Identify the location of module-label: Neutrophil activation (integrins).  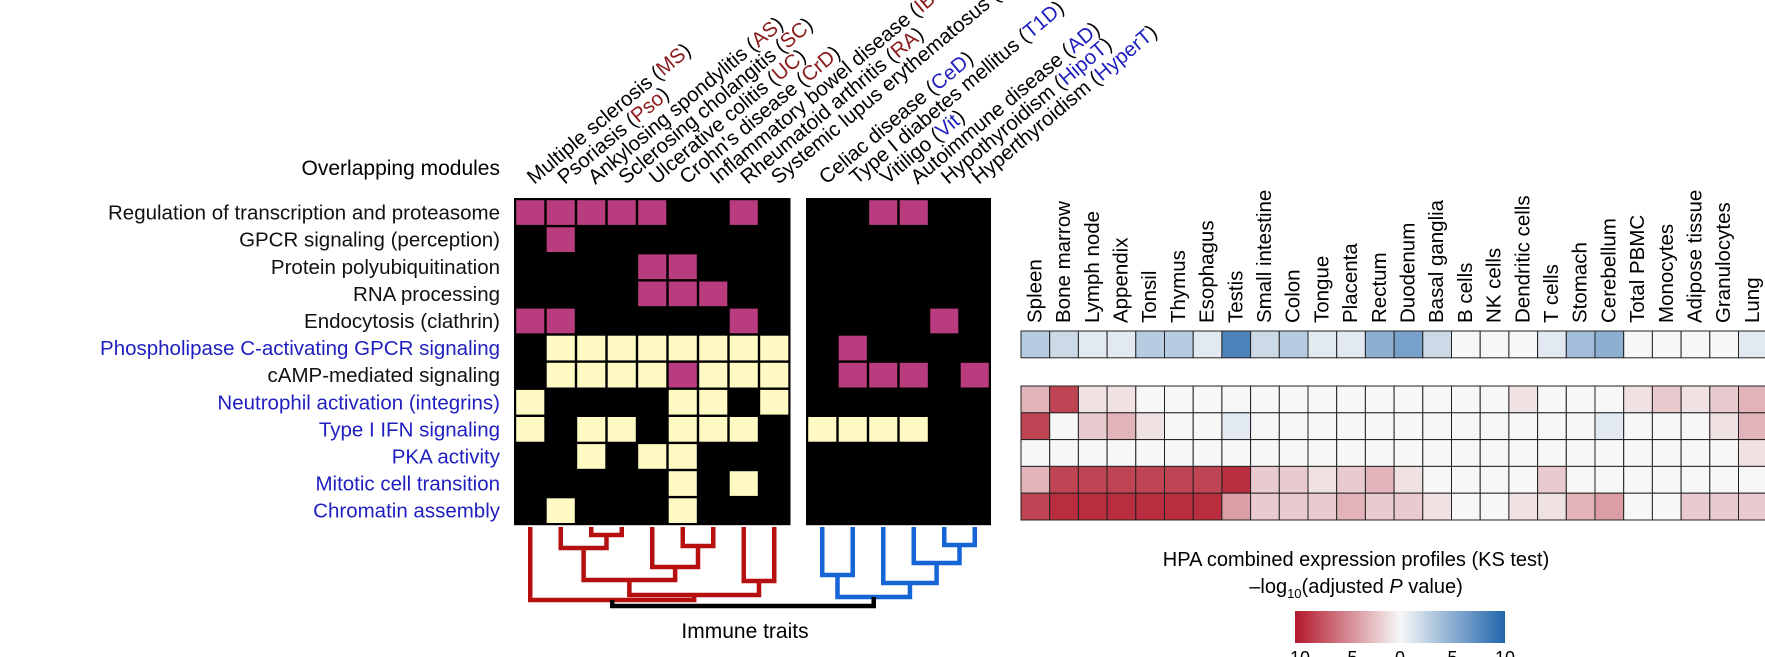
(358, 402).